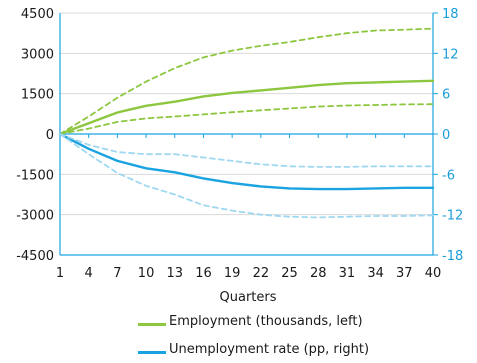  I want to click on left-tick-label: 0, so click(50, 135).